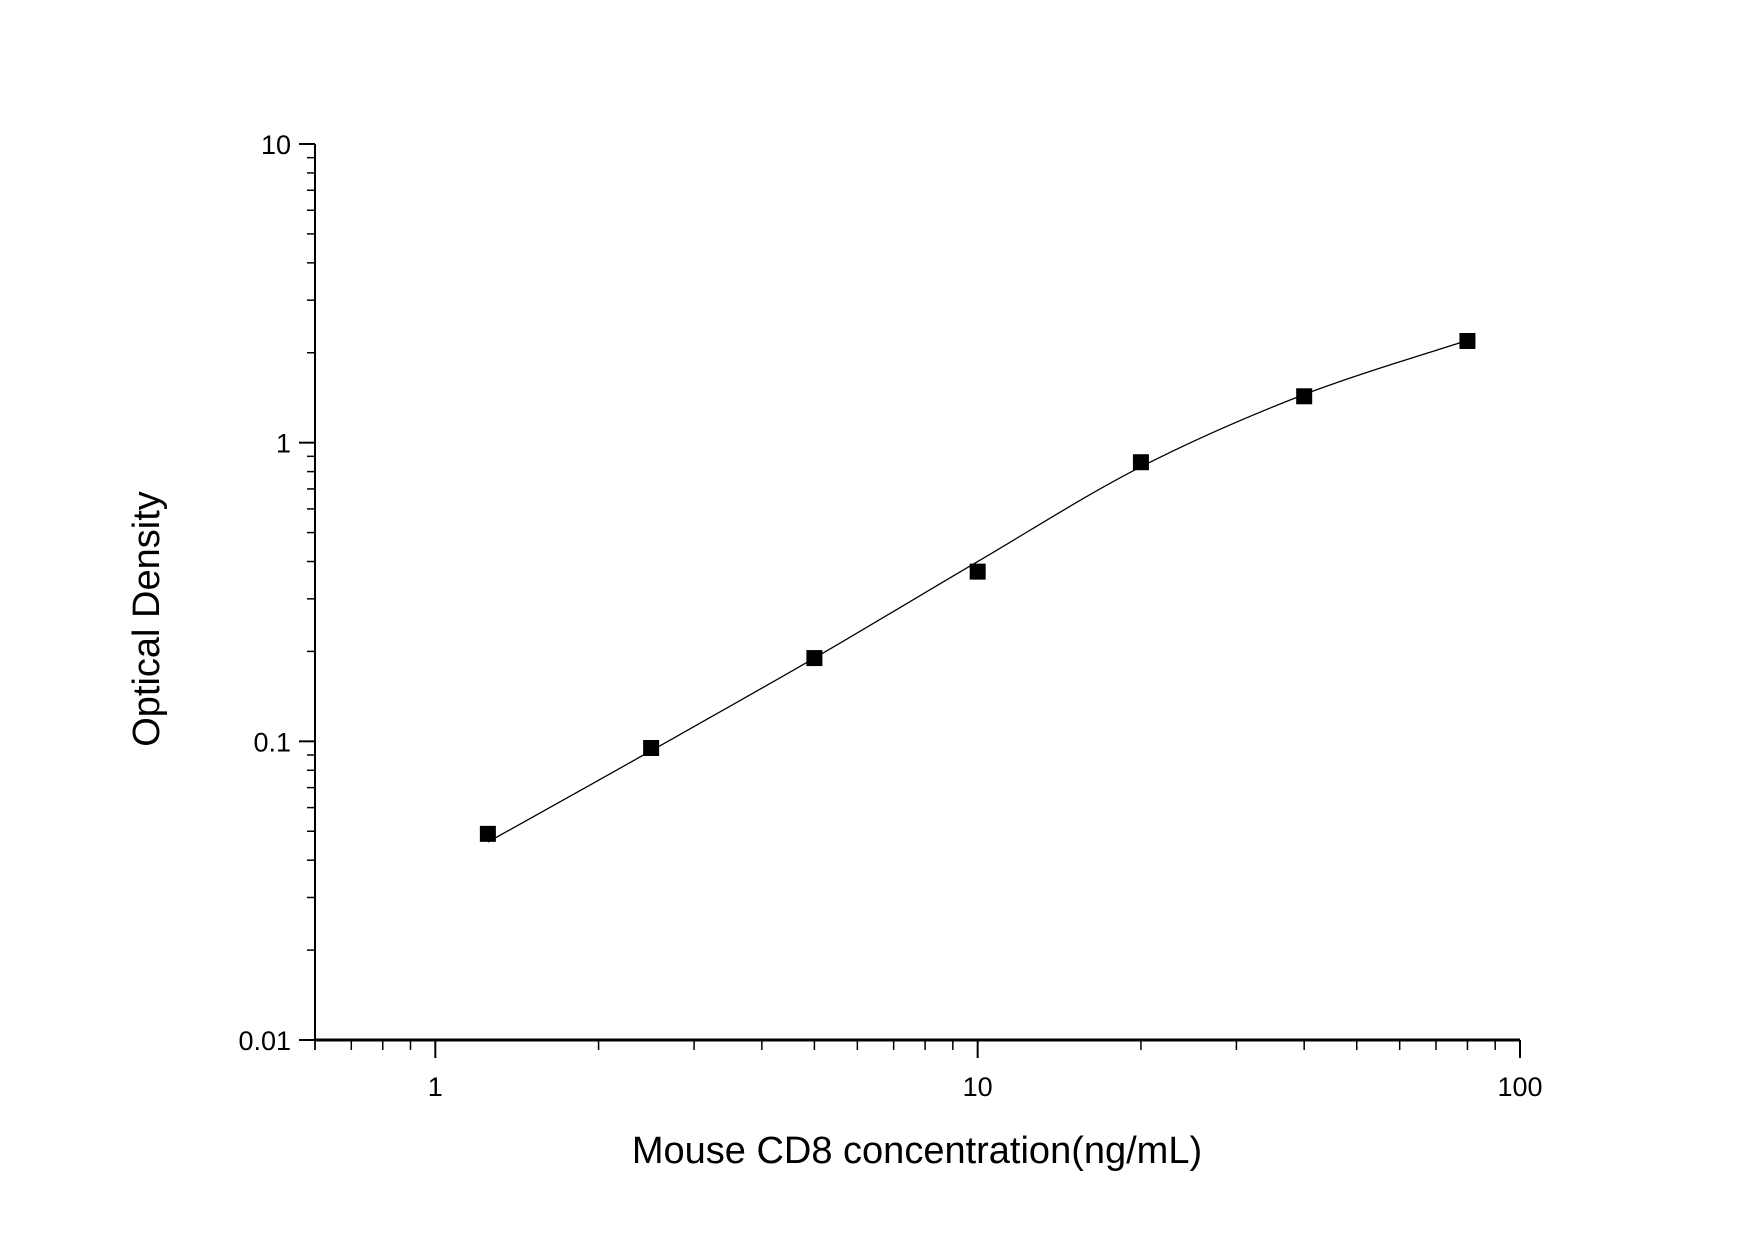 This screenshot has height=1240, width=1755. I want to click on x-tick-label: 1, so click(435, 1087).